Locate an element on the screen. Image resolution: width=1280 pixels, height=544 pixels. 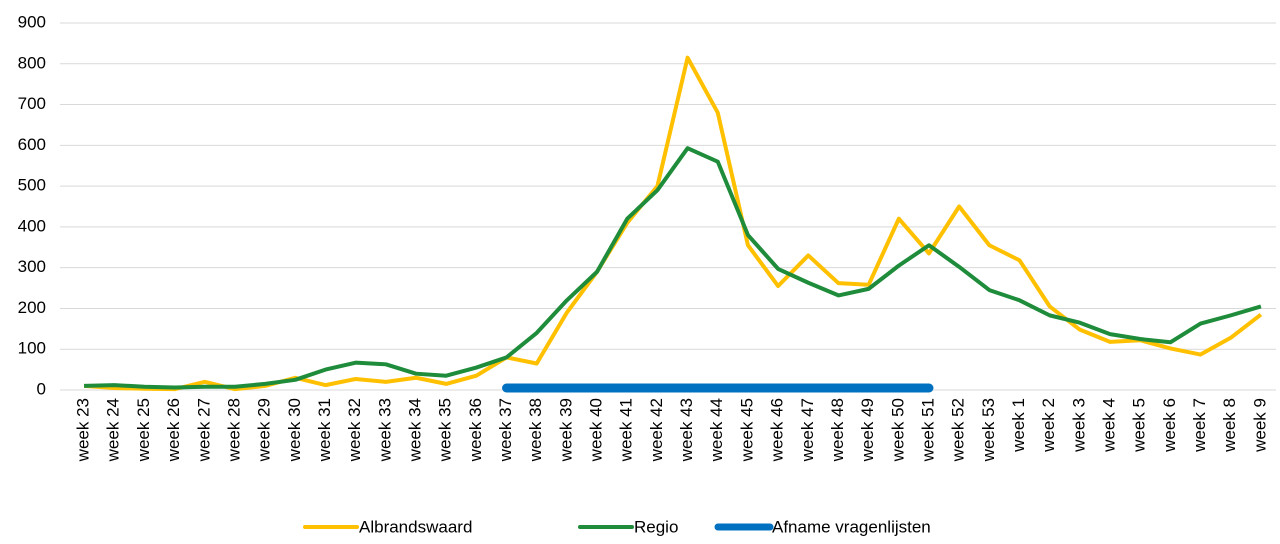
x-tick-label: week 35 is located at coordinates (445, 430).